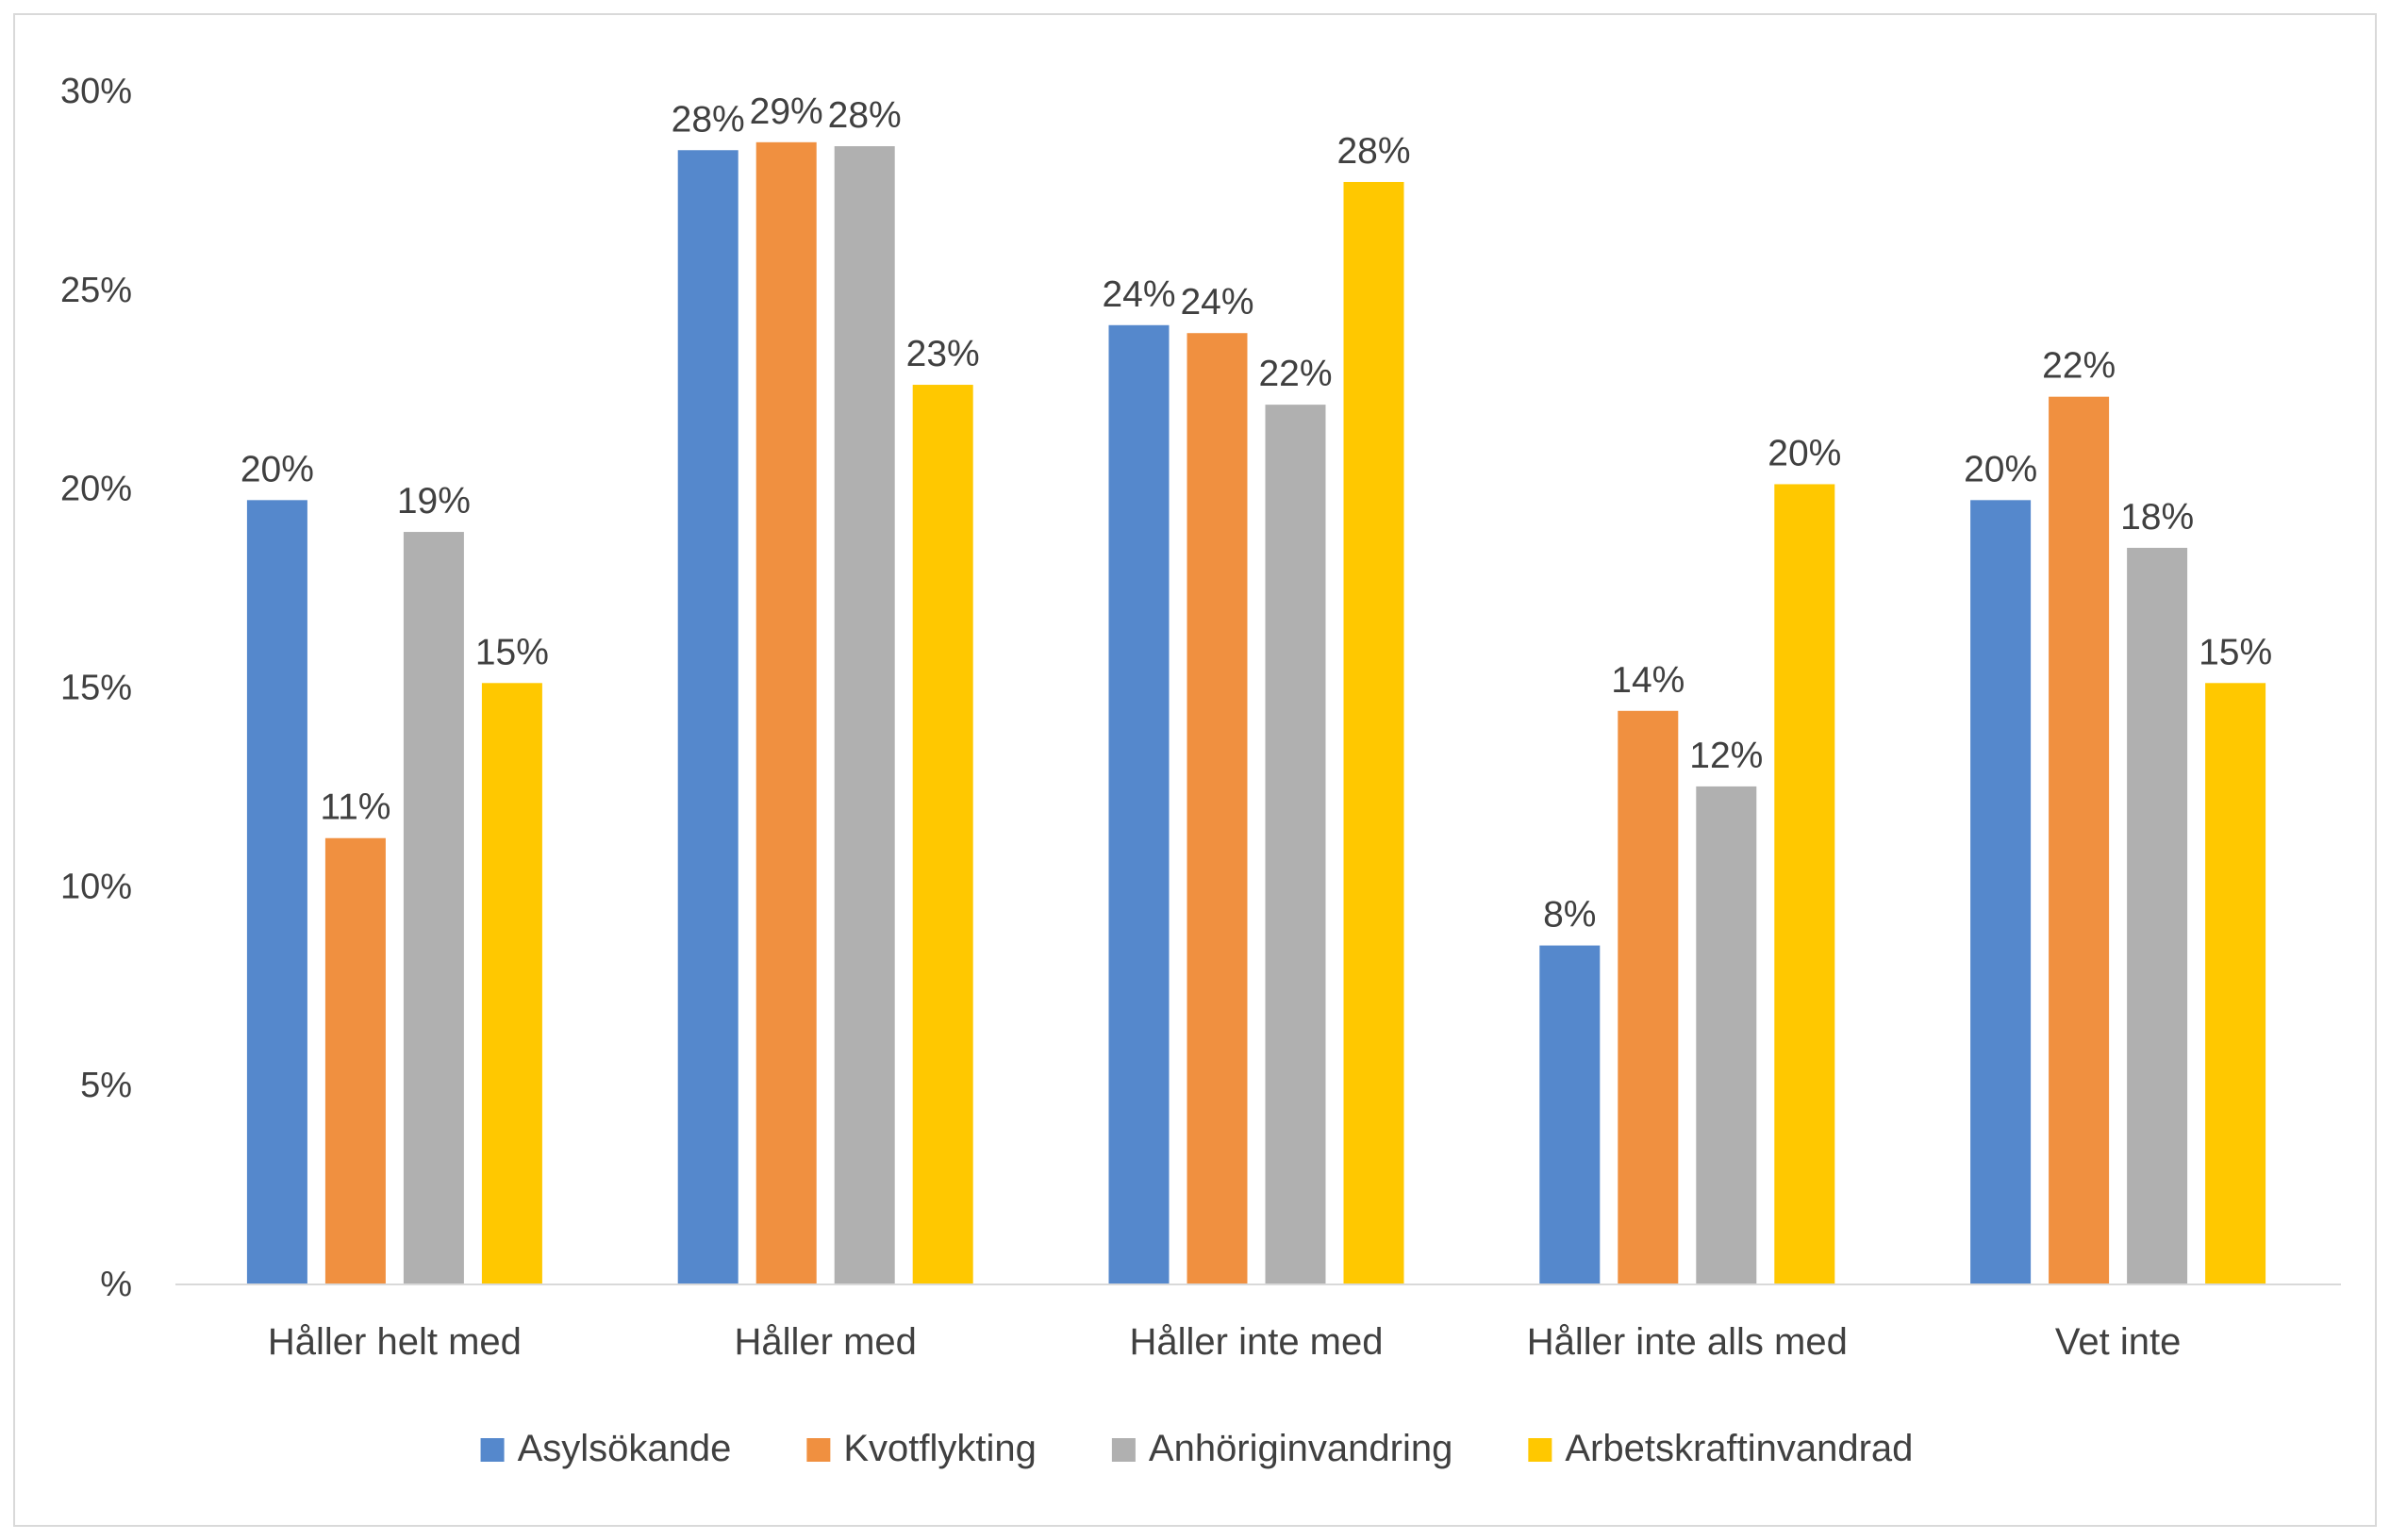  What do you see at coordinates (1256, 1342) in the screenshot?
I see `x-category-label: Håller inte med` at bounding box center [1256, 1342].